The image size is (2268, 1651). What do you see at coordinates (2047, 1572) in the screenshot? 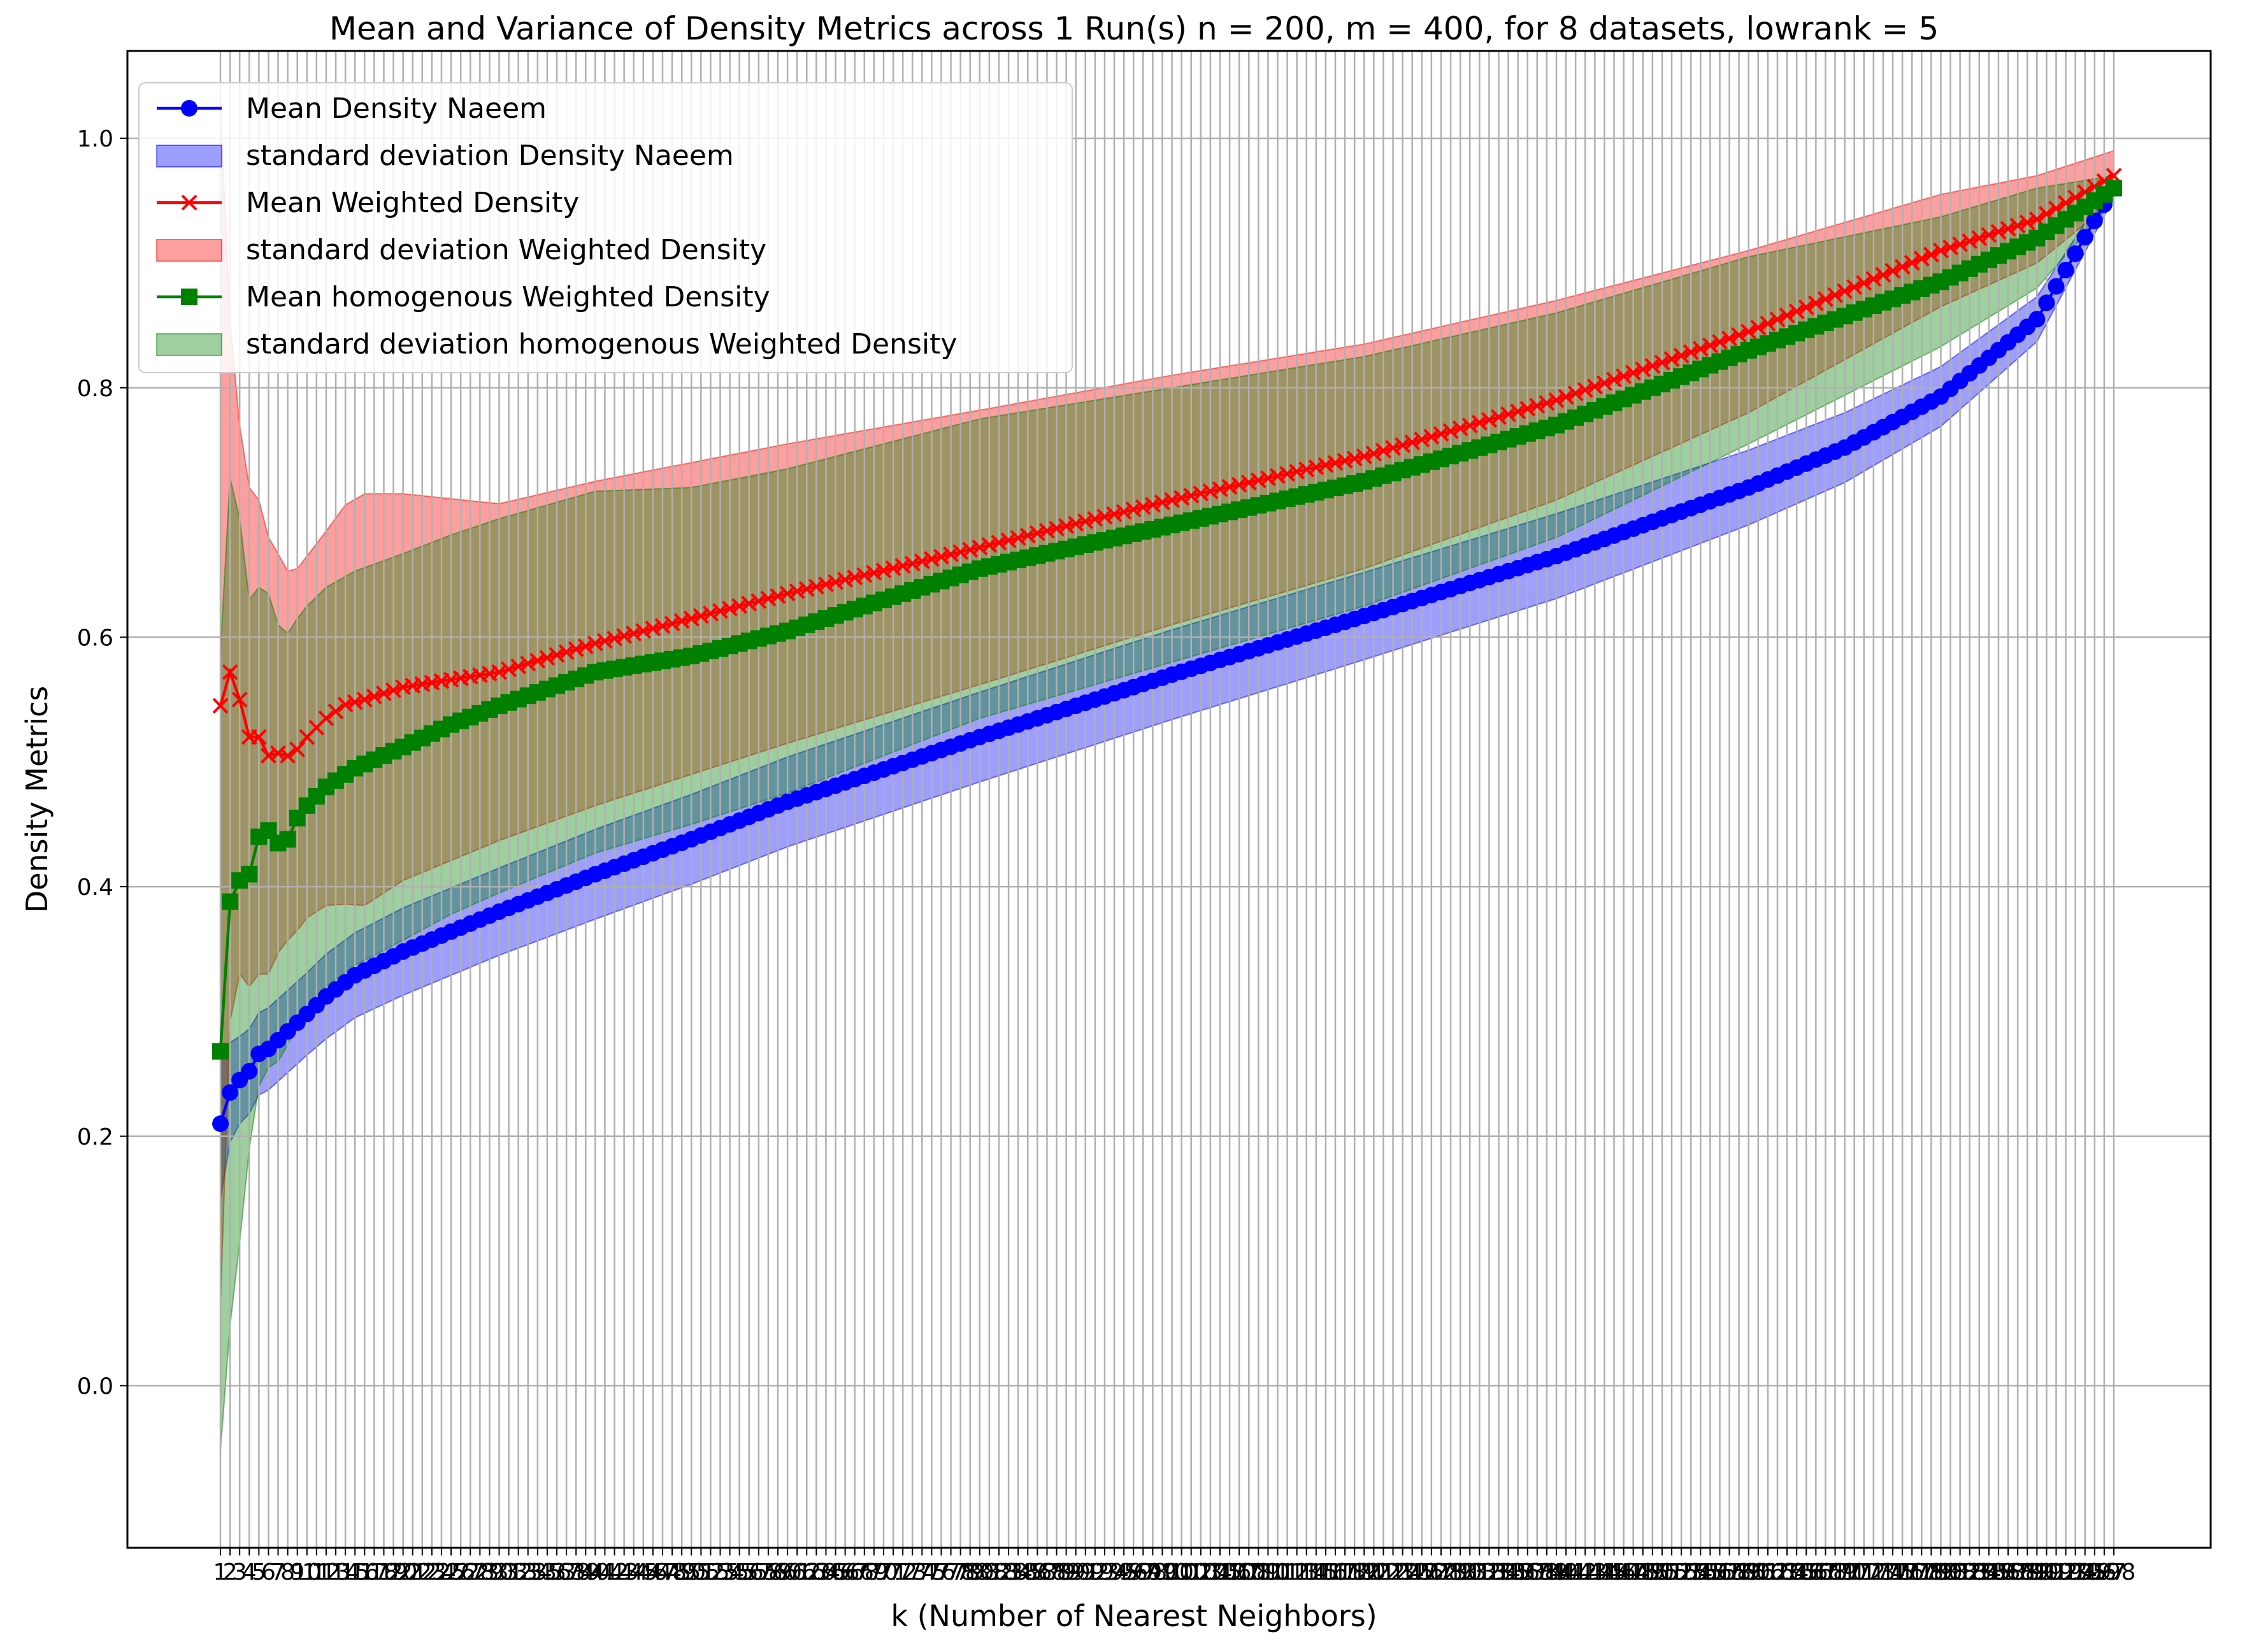
I see `x-tick-label: 191` at bounding box center [2047, 1572].